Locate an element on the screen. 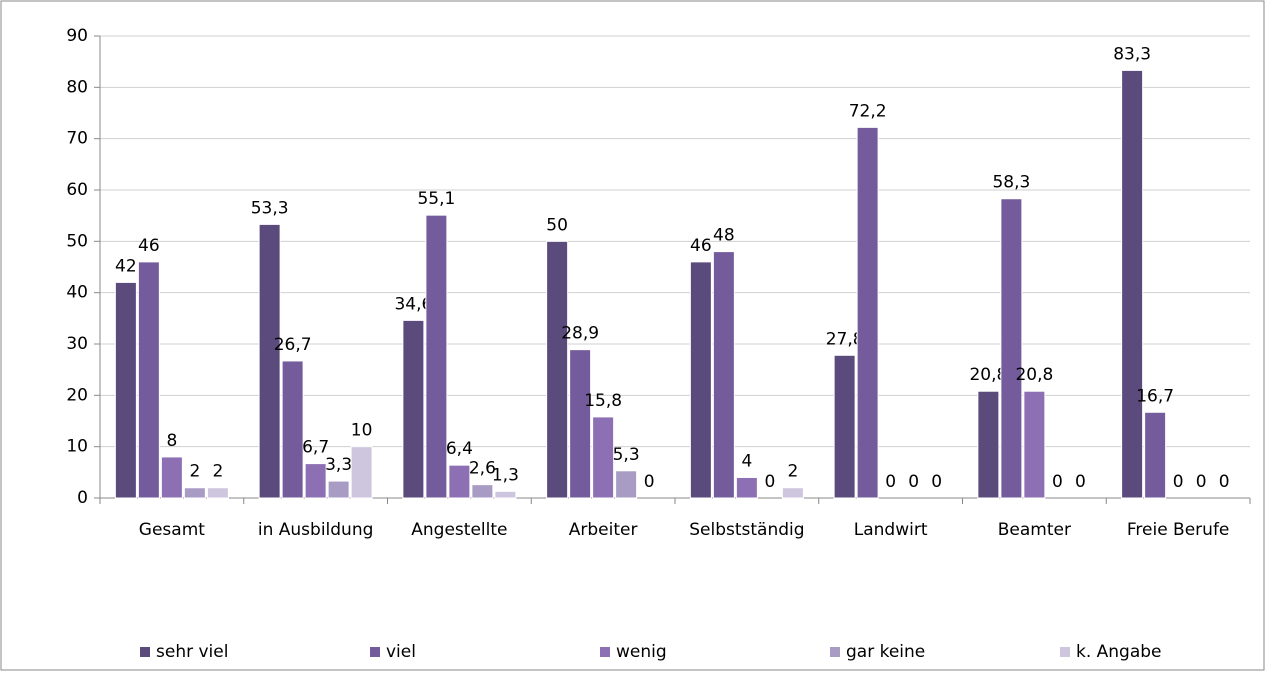 Image resolution: width=1266 pixels, height=676 pixels. legend-label: gar keine is located at coordinates (885, 652).